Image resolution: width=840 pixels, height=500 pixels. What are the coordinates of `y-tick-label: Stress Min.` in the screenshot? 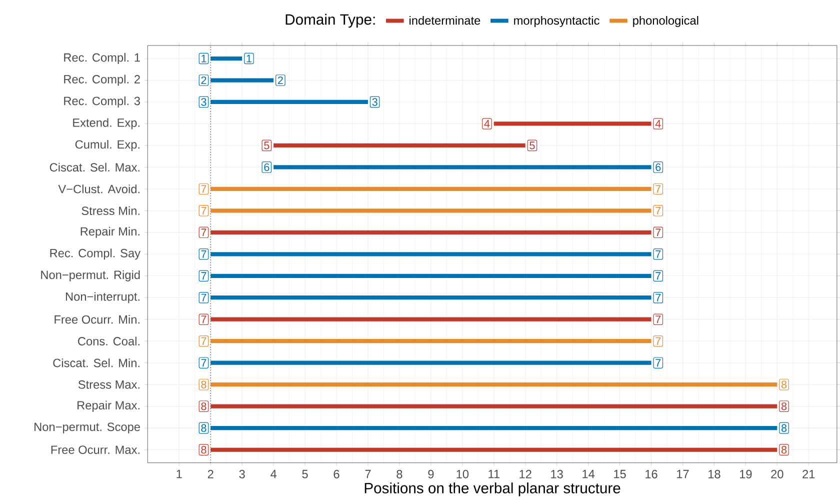 It's located at (111, 210).